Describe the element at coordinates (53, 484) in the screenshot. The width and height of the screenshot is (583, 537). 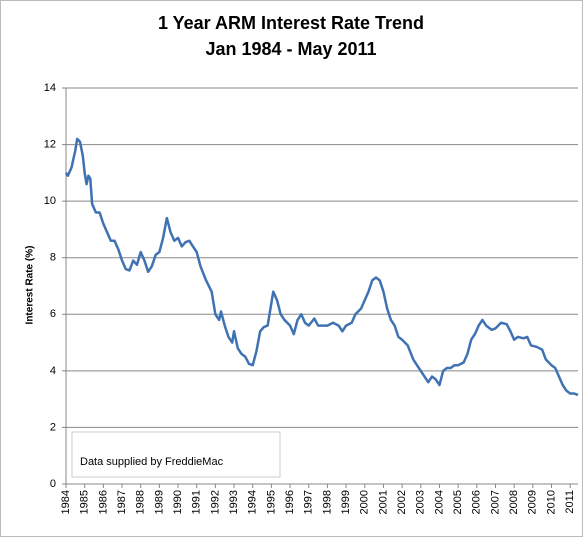
I see `y-tick-label: 0` at that location.